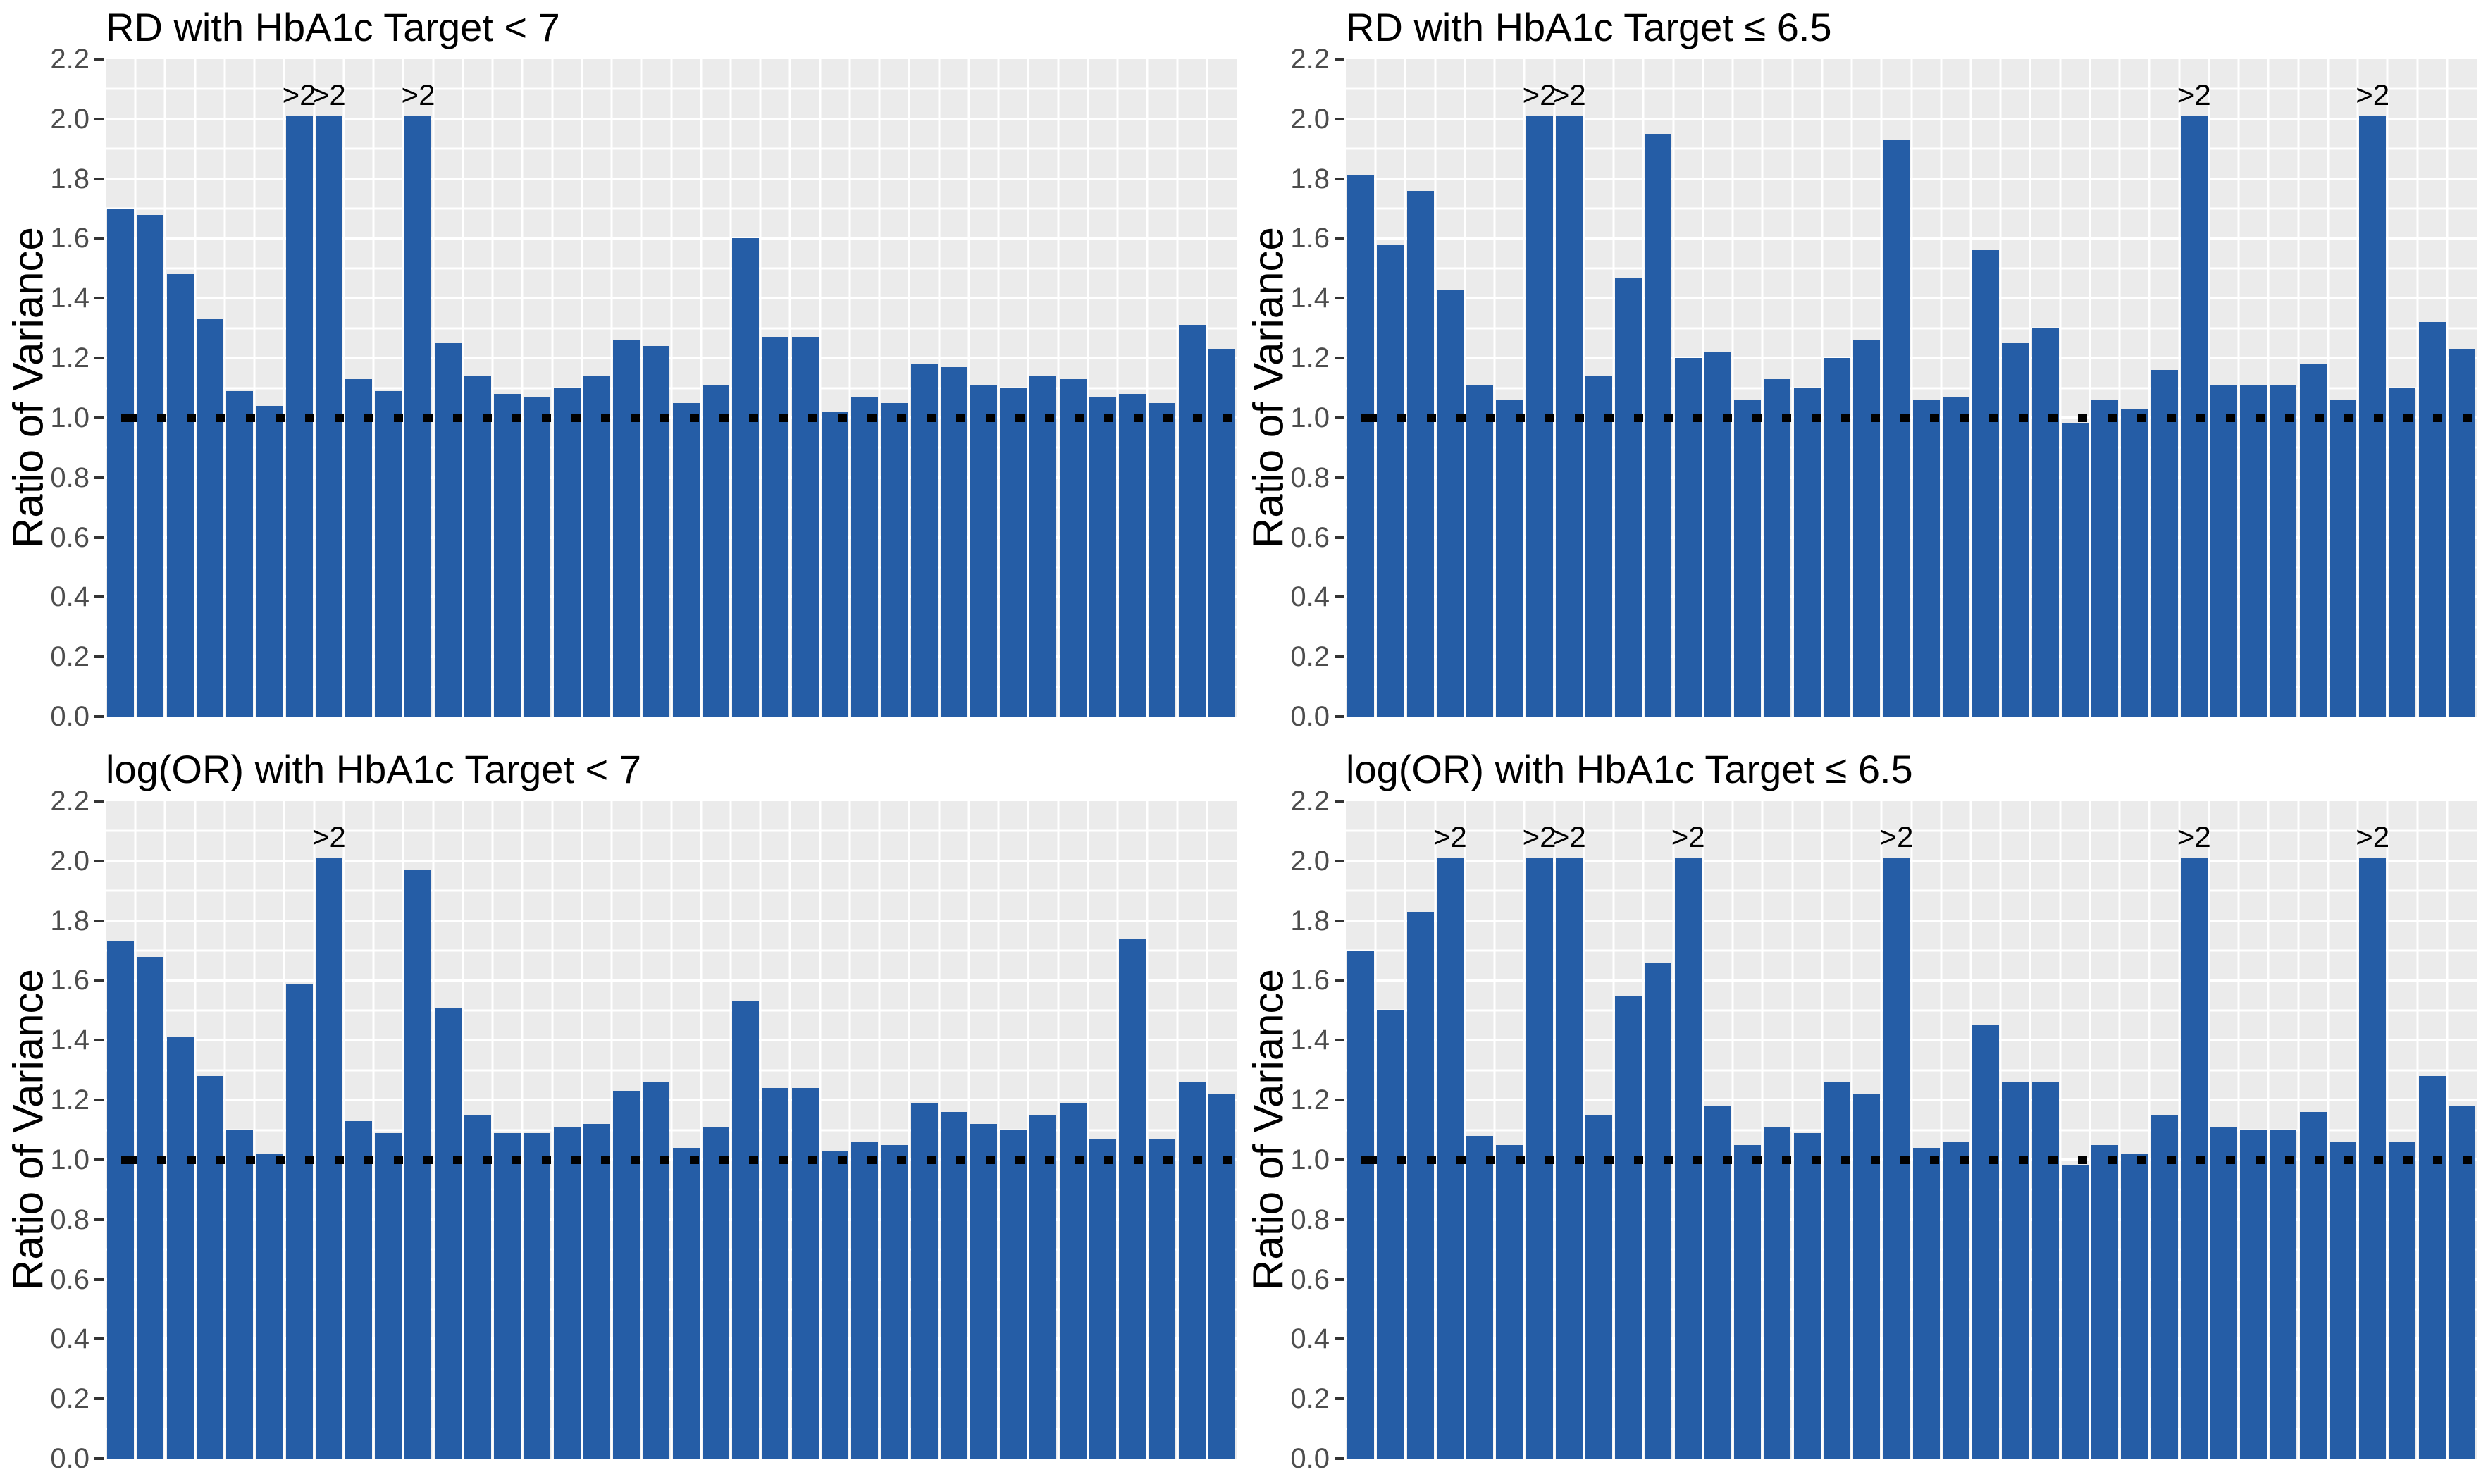 The height and width of the screenshot is (1484, 2481). I want to click on y-tick-label: 0.2, so click(1310, 1399).